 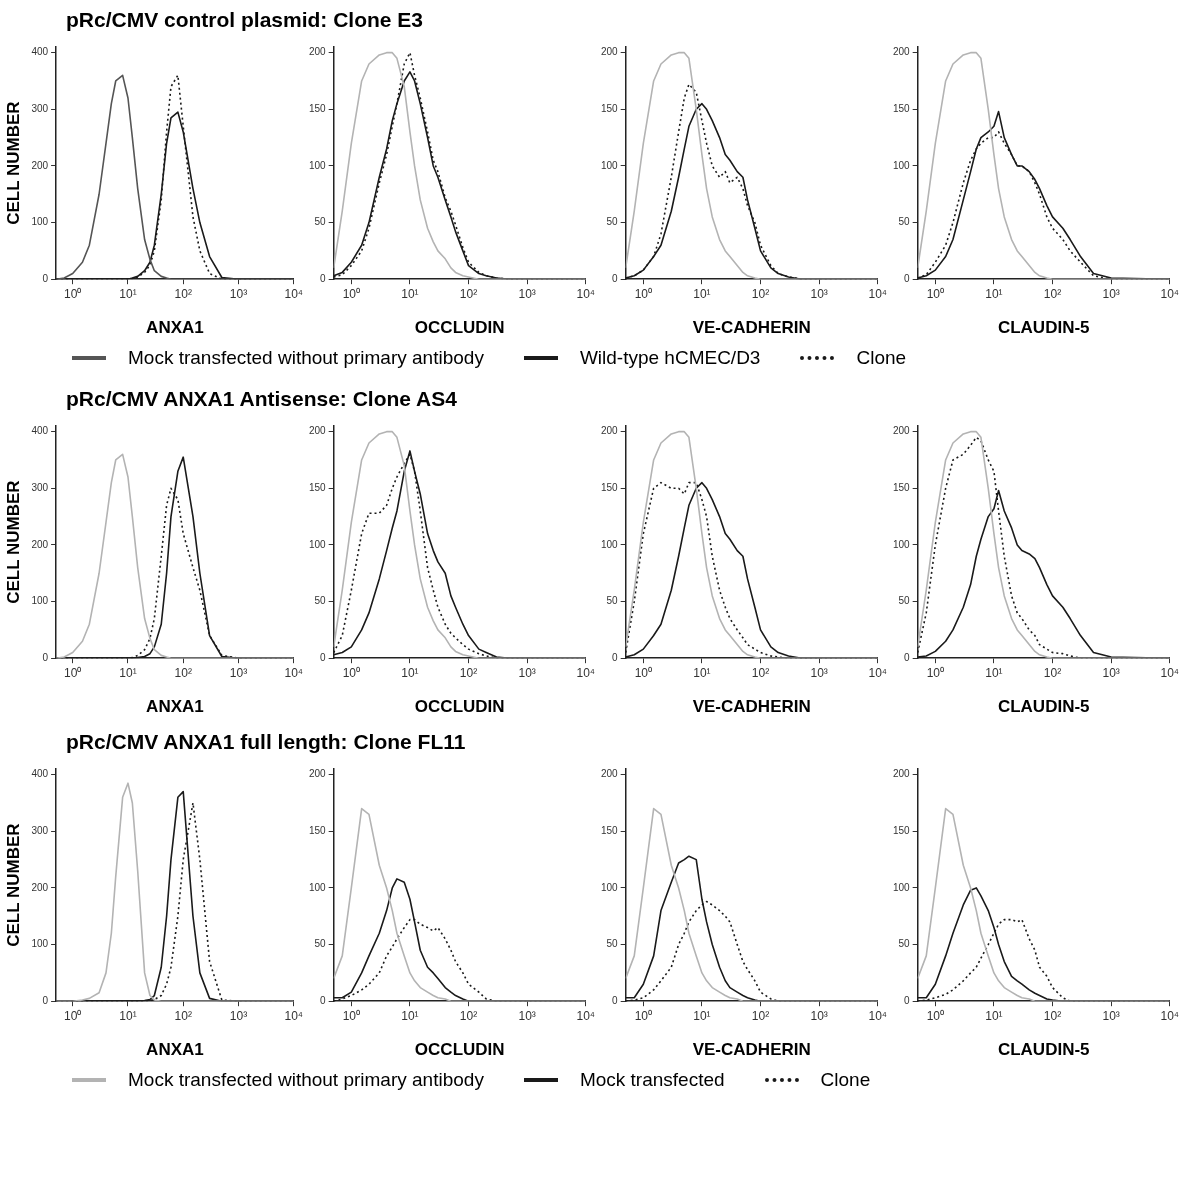 What do you see at coordinates (845, 1080) in the screenshot?
I see `legend-label: Clone` at bounding box center [845, 1080].